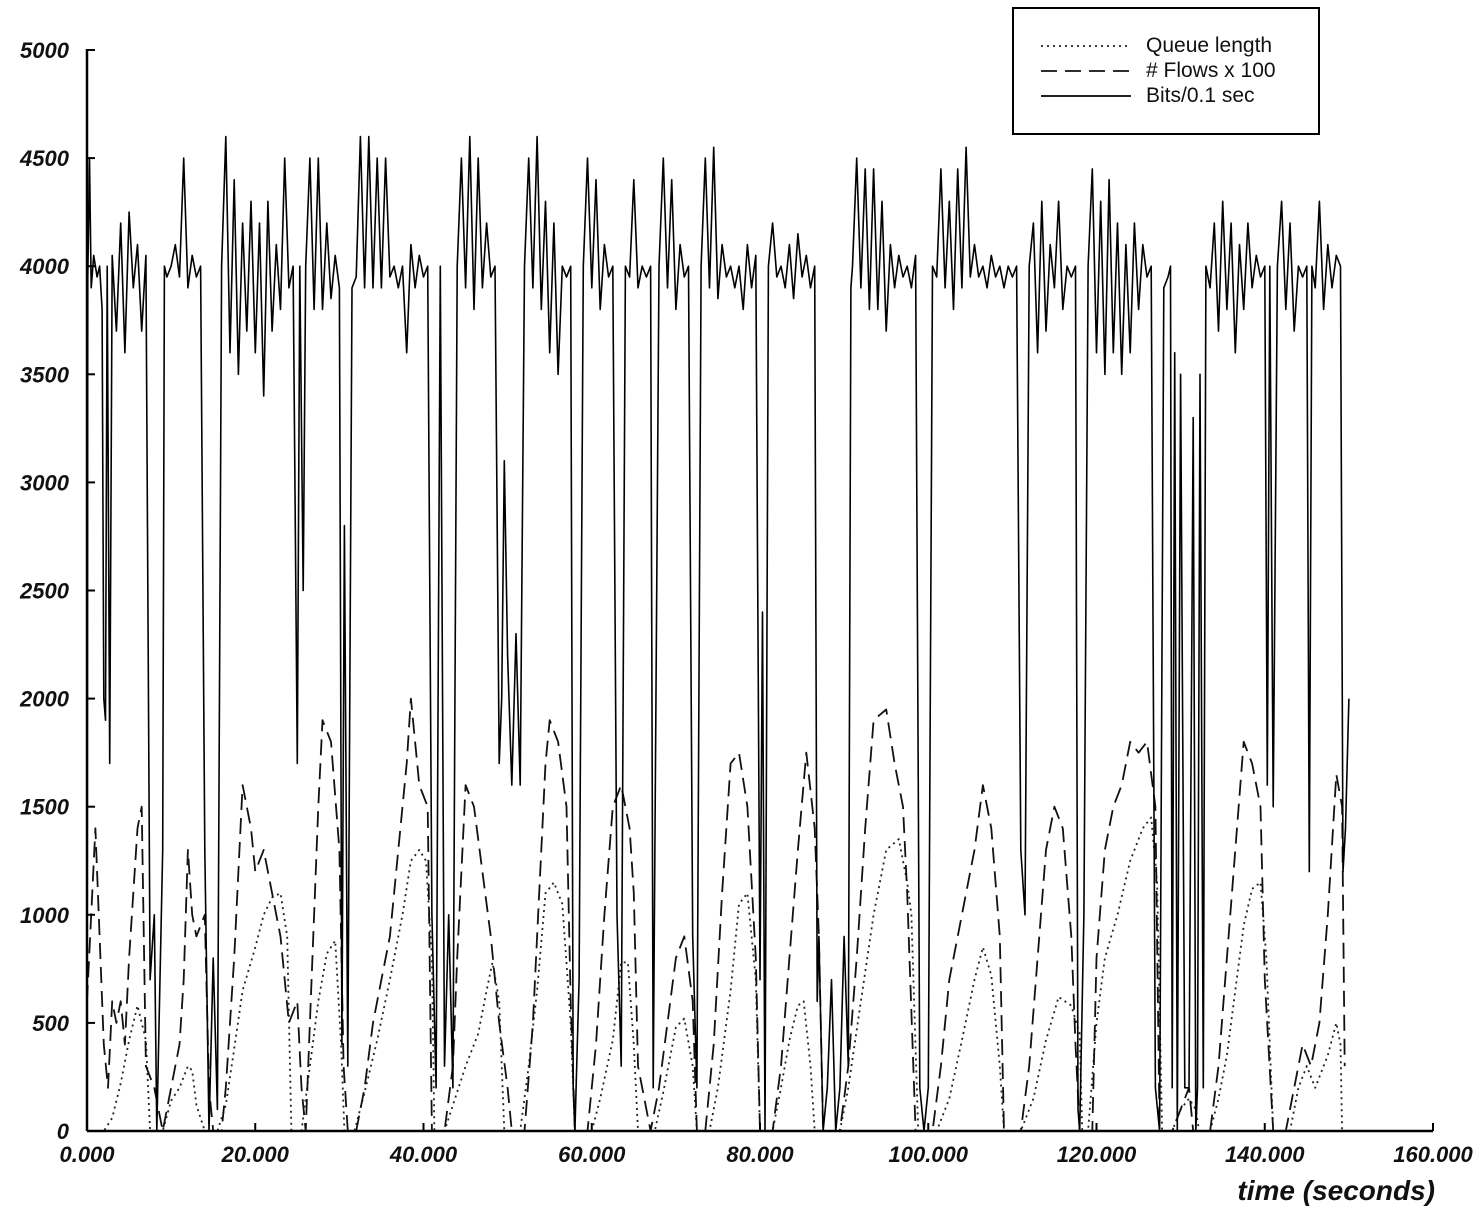 Image resolution: width=1483 pixels, height=1209 pixels. Describe the element at coordinates (255, 1154) in the screenshot. I see `x-tick-label: 20.000` at that location.